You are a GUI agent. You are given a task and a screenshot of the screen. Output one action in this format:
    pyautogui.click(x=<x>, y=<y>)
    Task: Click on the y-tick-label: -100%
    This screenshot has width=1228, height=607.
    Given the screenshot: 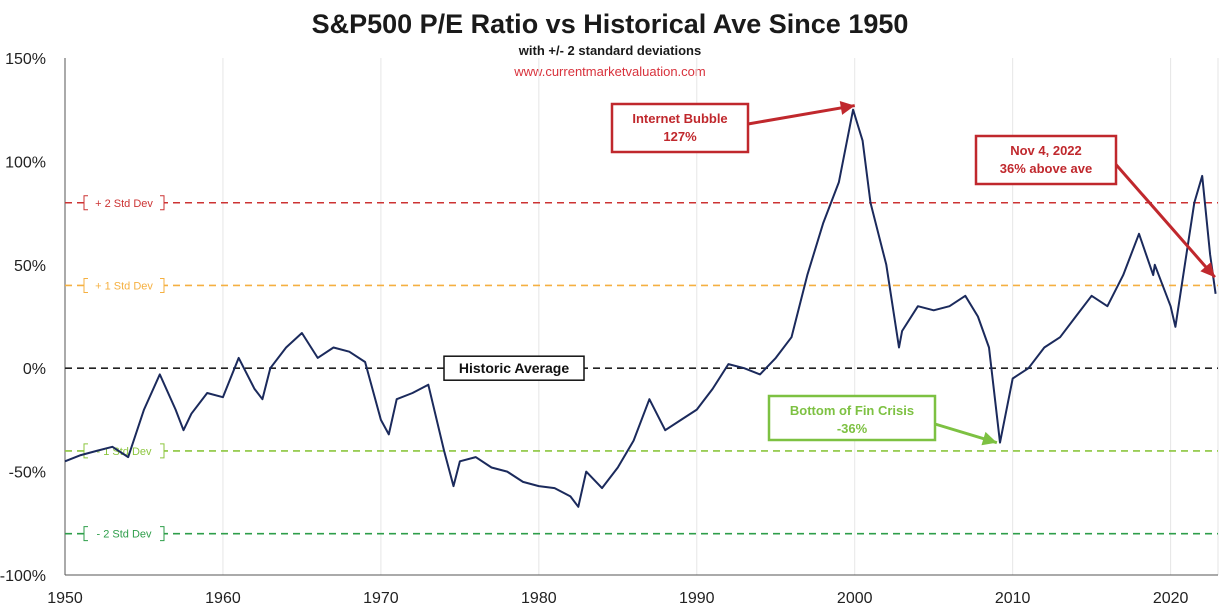 What is the action you would take?
    pyautogui.click(x=23, y=576)
    